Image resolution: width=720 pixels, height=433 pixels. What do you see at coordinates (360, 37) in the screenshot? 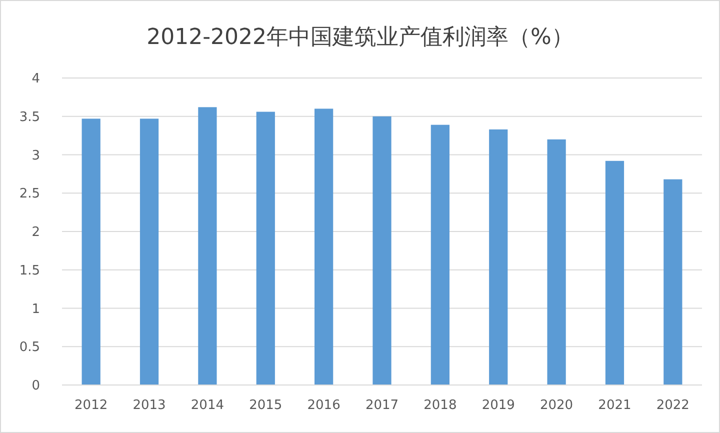
I see `chart-title: 2012-2022年中国建筑业产值利润率（%）` at bounding box center [360, 37].